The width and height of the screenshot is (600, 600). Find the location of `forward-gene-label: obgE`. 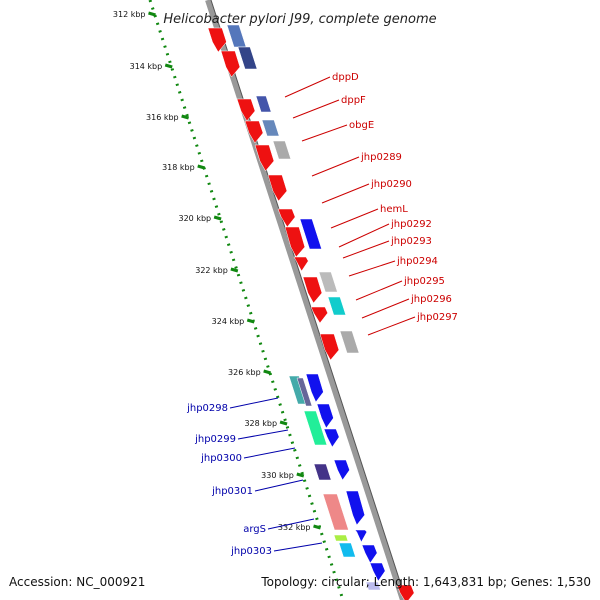

forward-gene-label: obgE is located at coordinates (361, 125).